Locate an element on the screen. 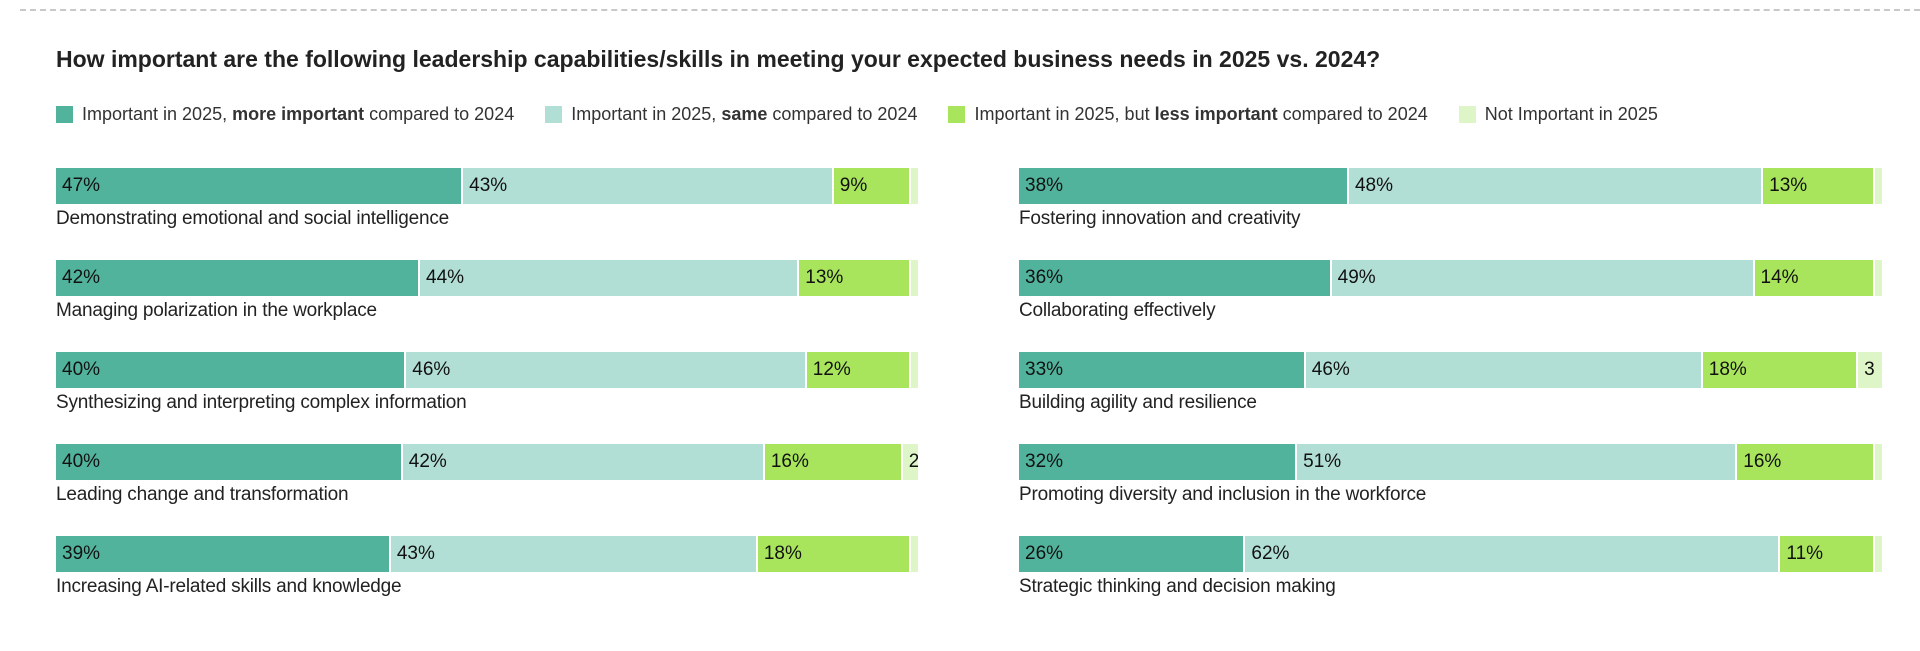 This screenshot has height=651, width=1920. data-label: 36% is located at coordinates (1044, 277).